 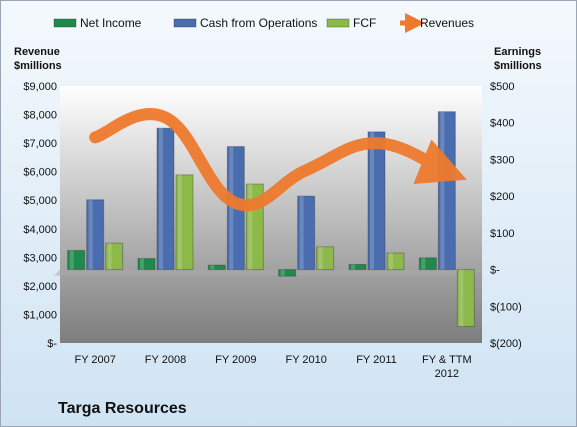 What do you see at coordinates (502, 197) in the screenshot?
I see `right-tick-label: $200` at bounding box center [502, 197].